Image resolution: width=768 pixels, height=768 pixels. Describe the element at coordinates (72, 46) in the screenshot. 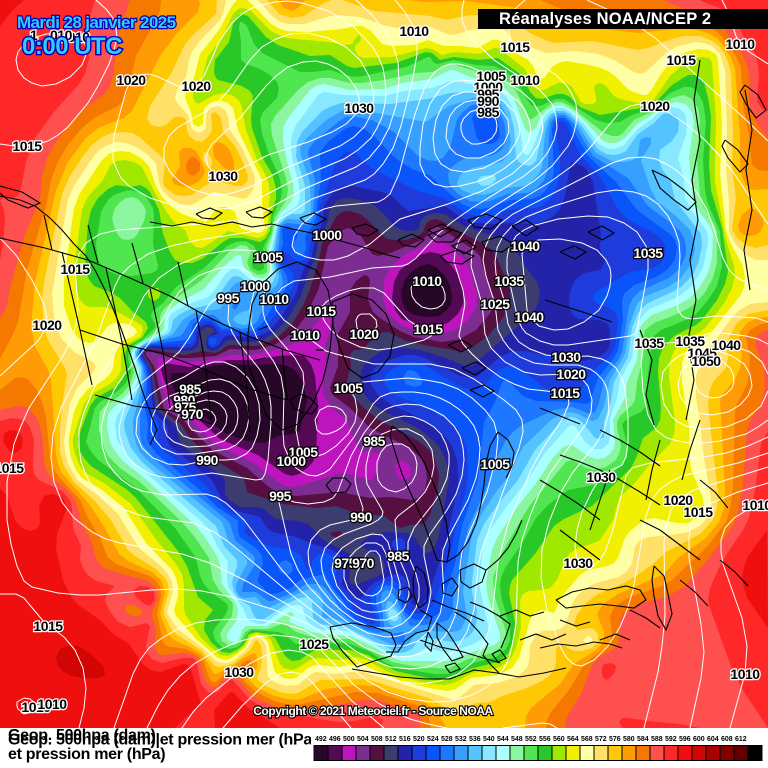

I see `svg-text: 0:00 UTC` at that location.